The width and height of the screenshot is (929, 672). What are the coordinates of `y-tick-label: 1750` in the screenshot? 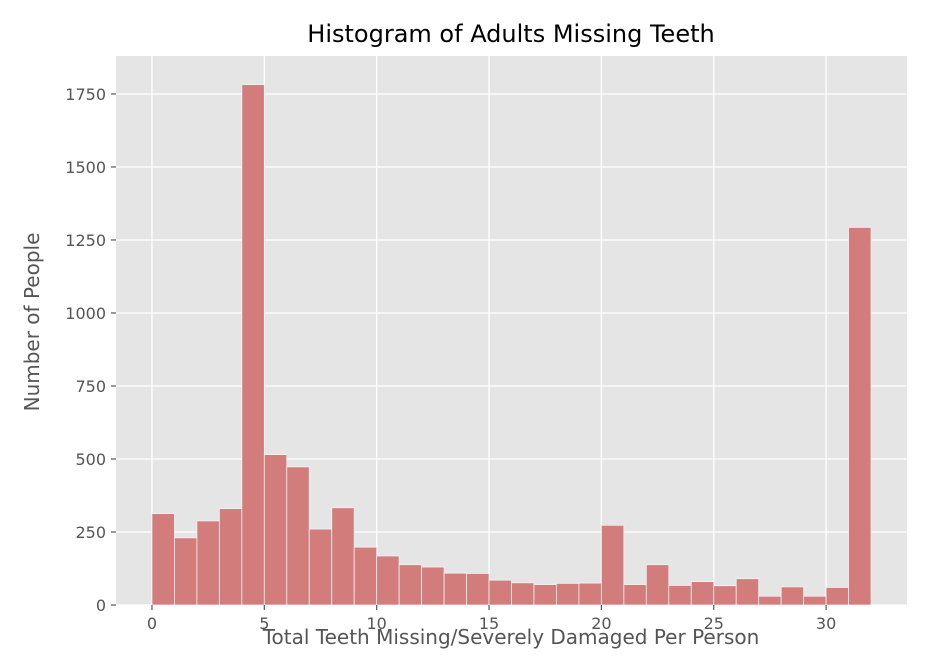 It's located at (85, 94).